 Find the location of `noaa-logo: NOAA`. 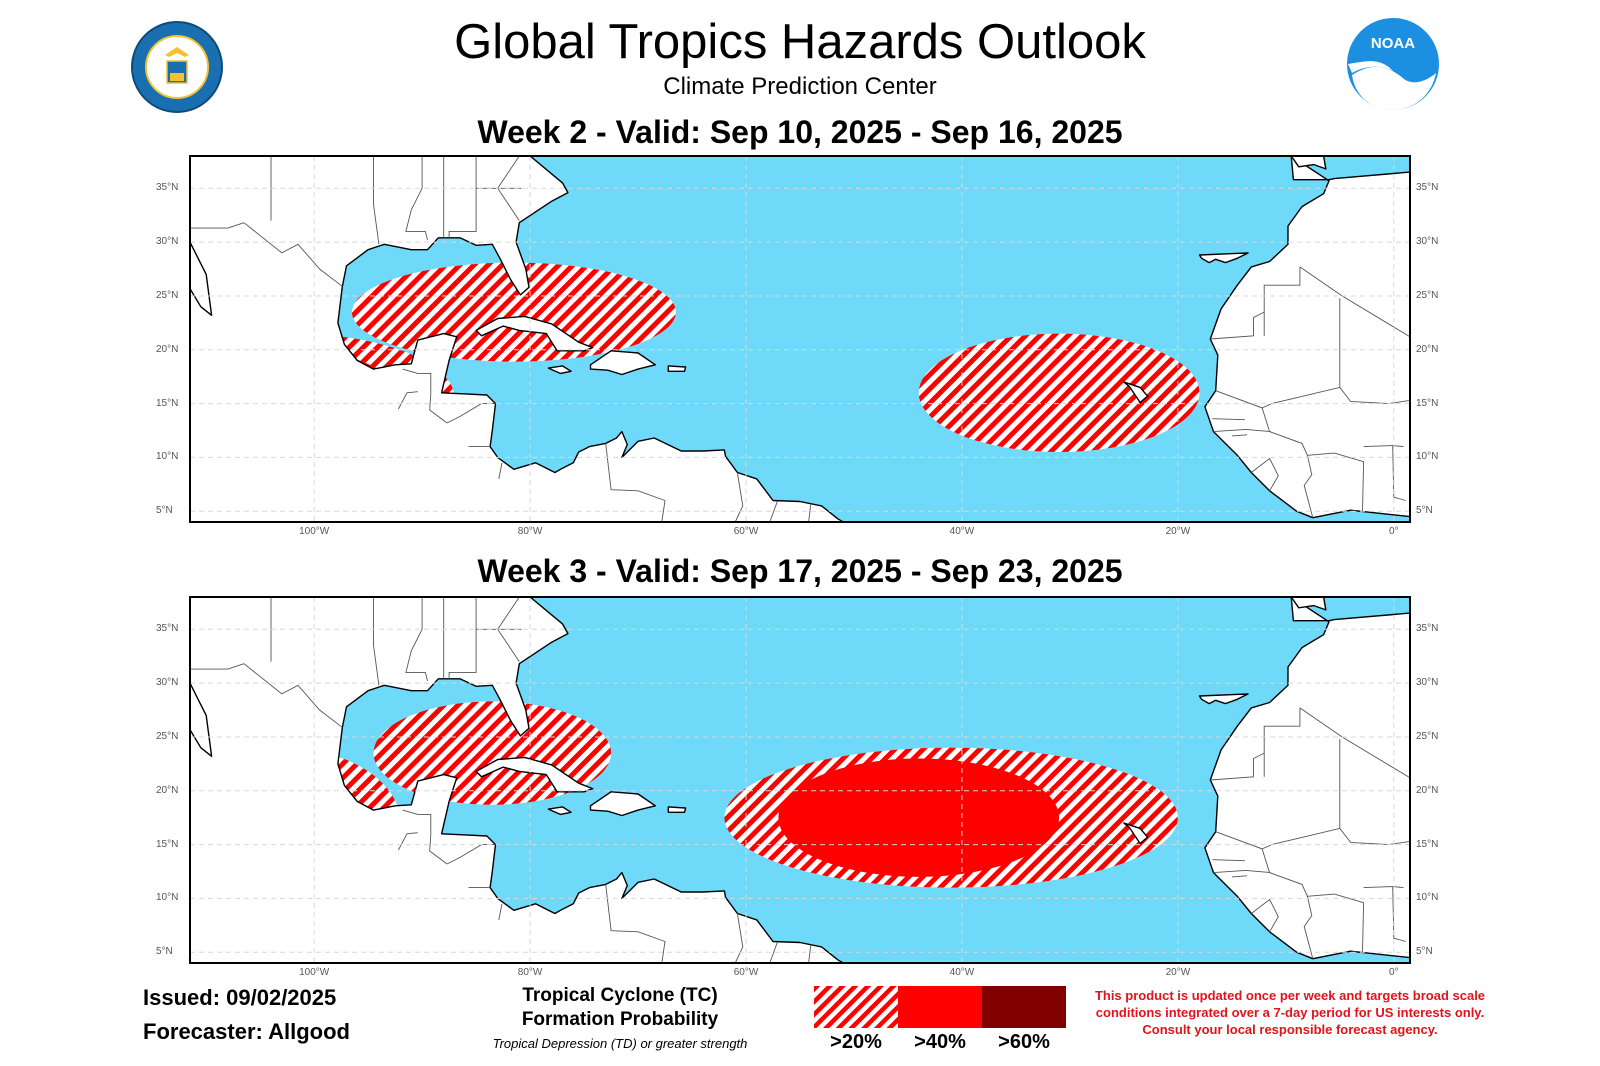

noaa-logo: NOAA is located at coordinates (1393, 64).